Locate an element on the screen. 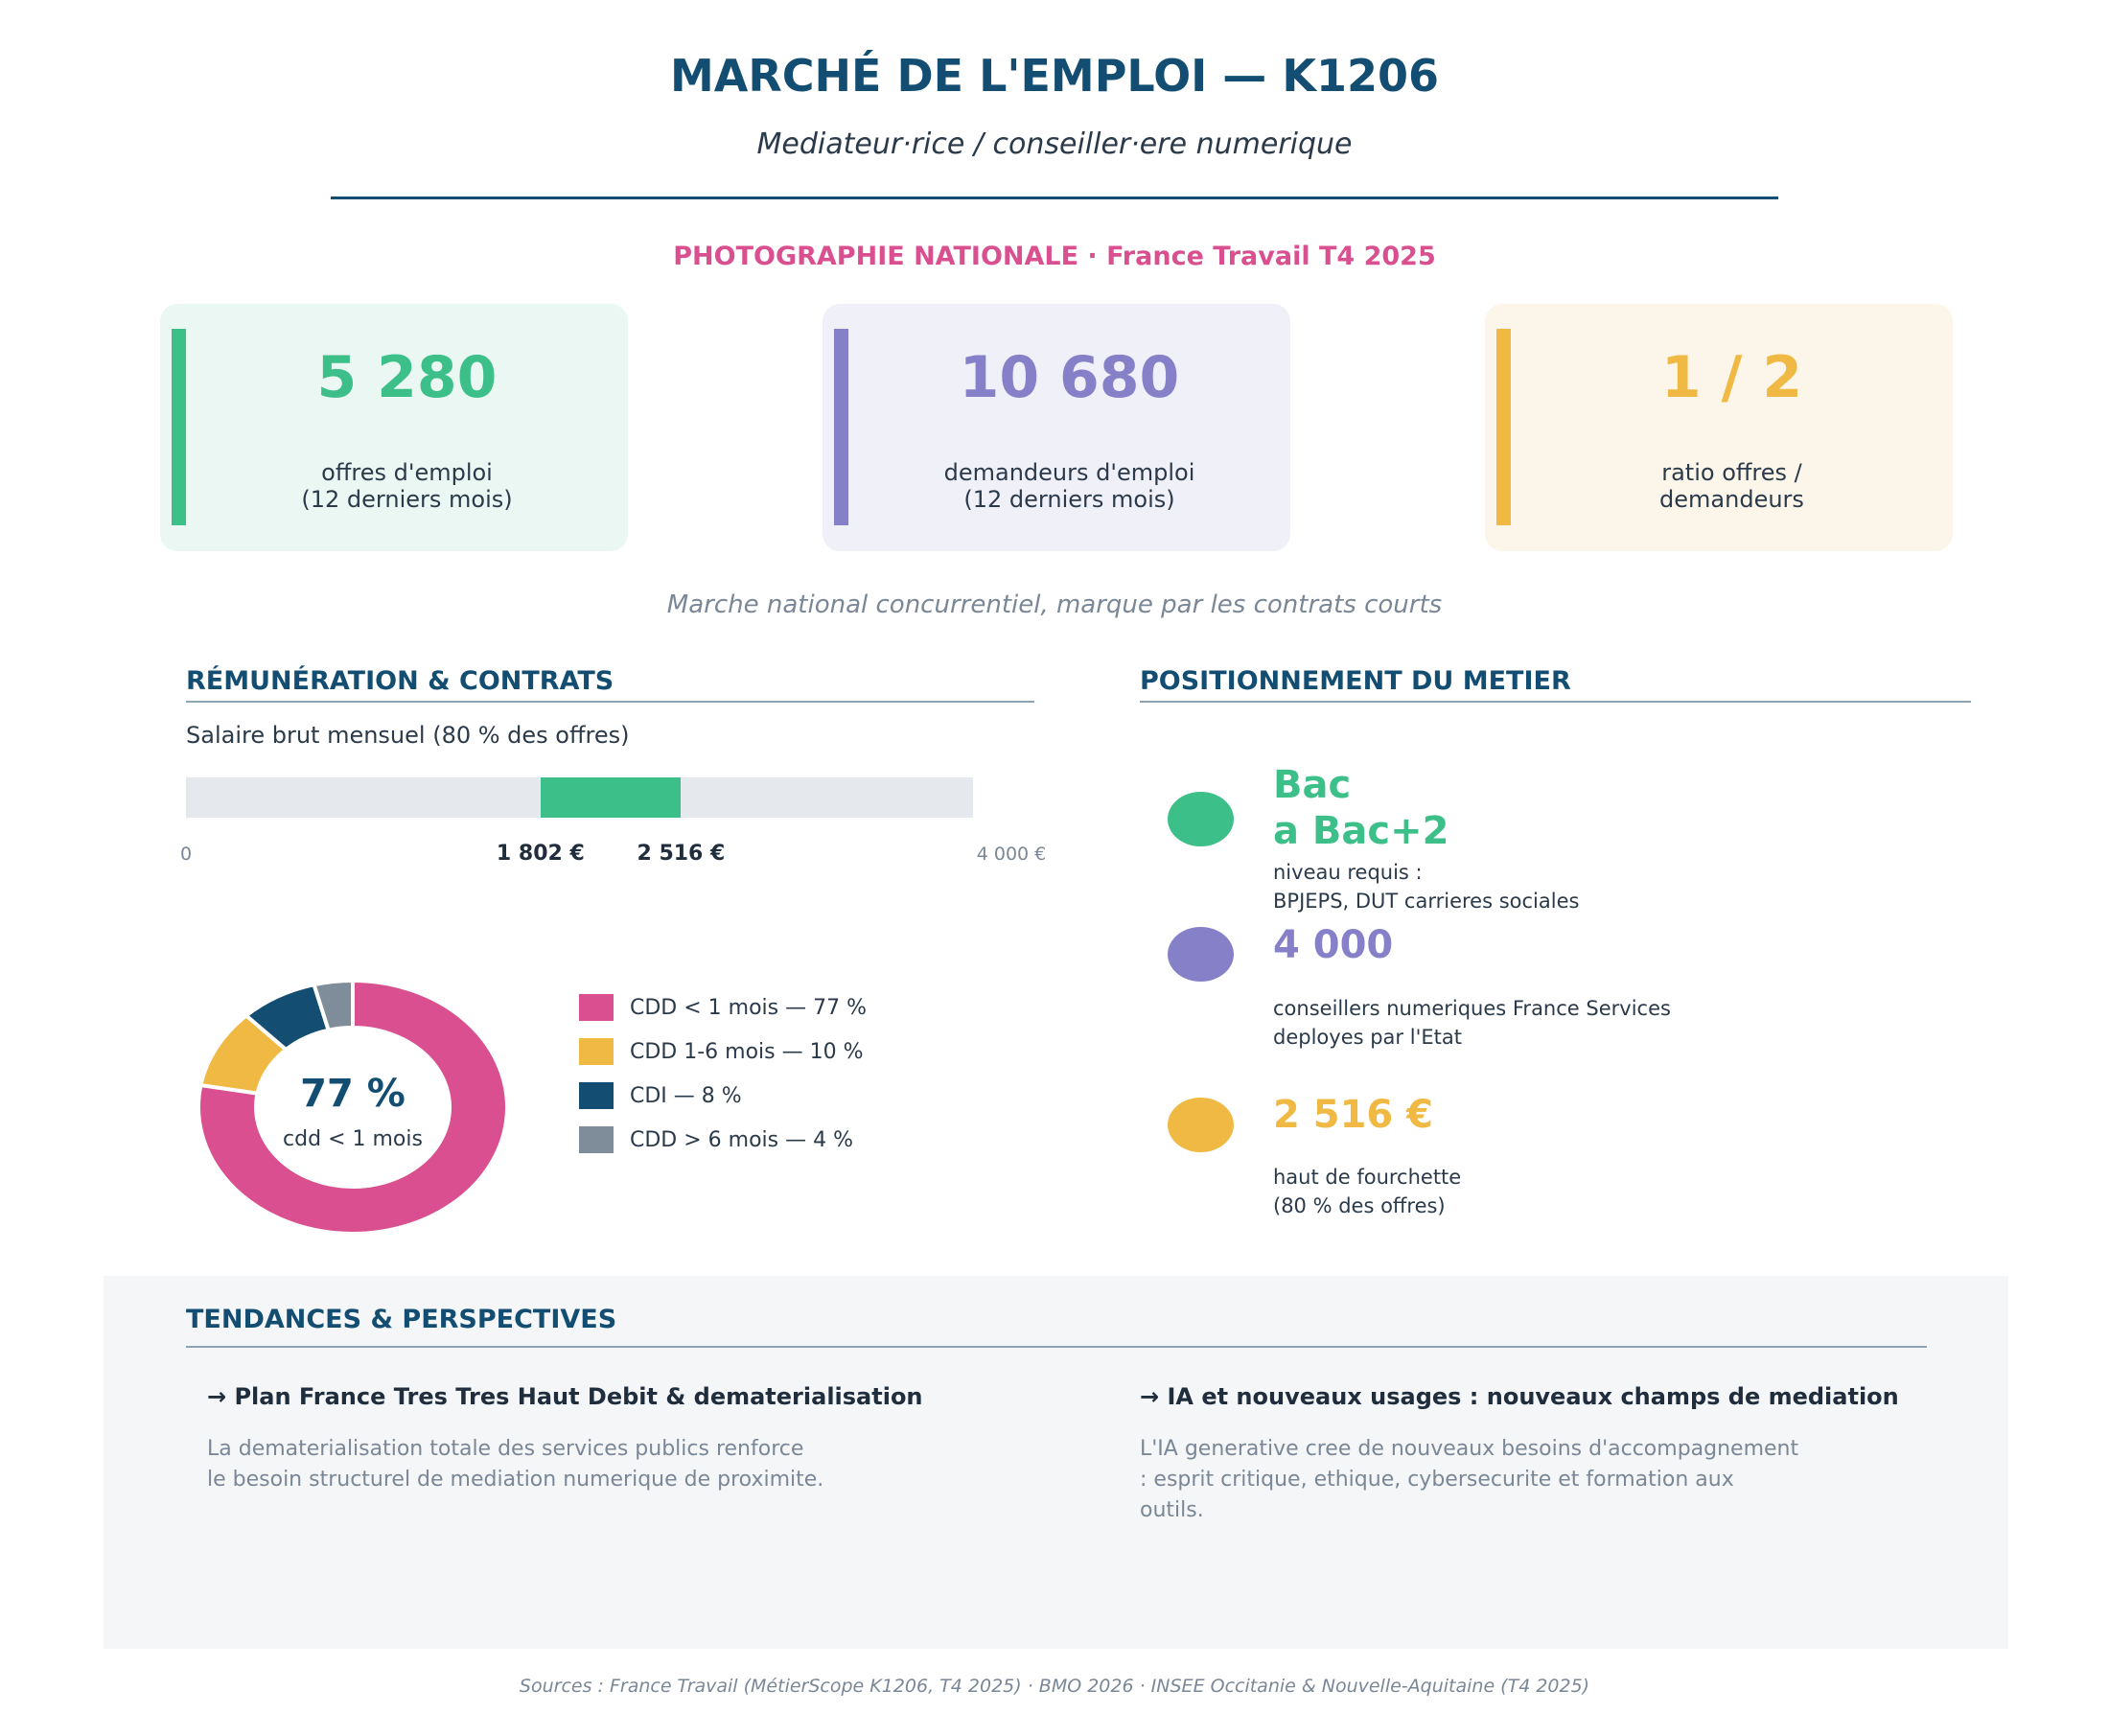 This screenshot has width=2109, height=1736. remuneration-heading: RÉMUNÉRATION & CONTRATS is located at coordinates (400, 681).